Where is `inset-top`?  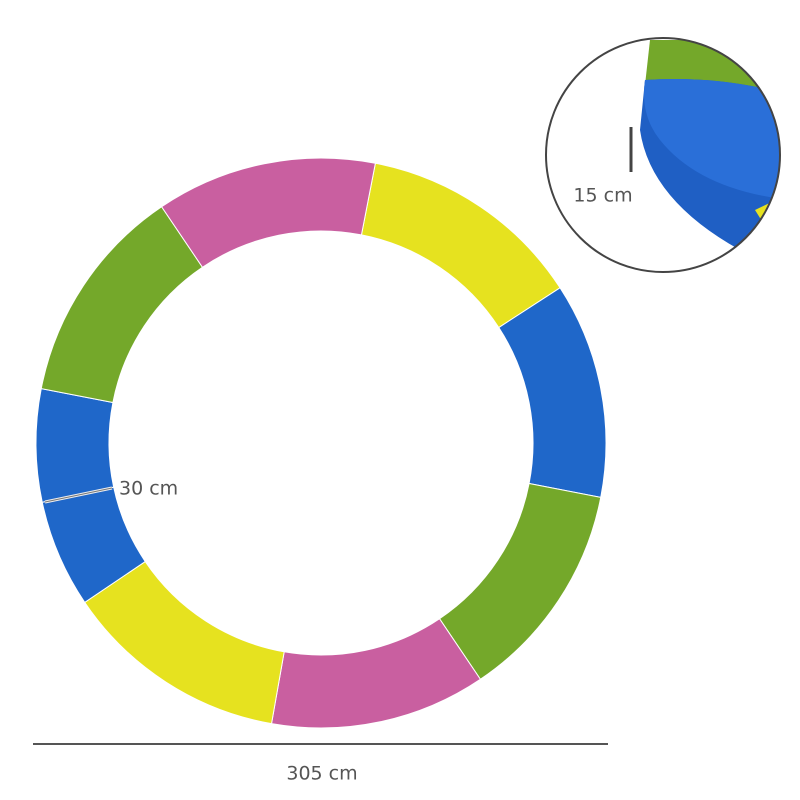 inset-top is located at coordinates (712, 139).